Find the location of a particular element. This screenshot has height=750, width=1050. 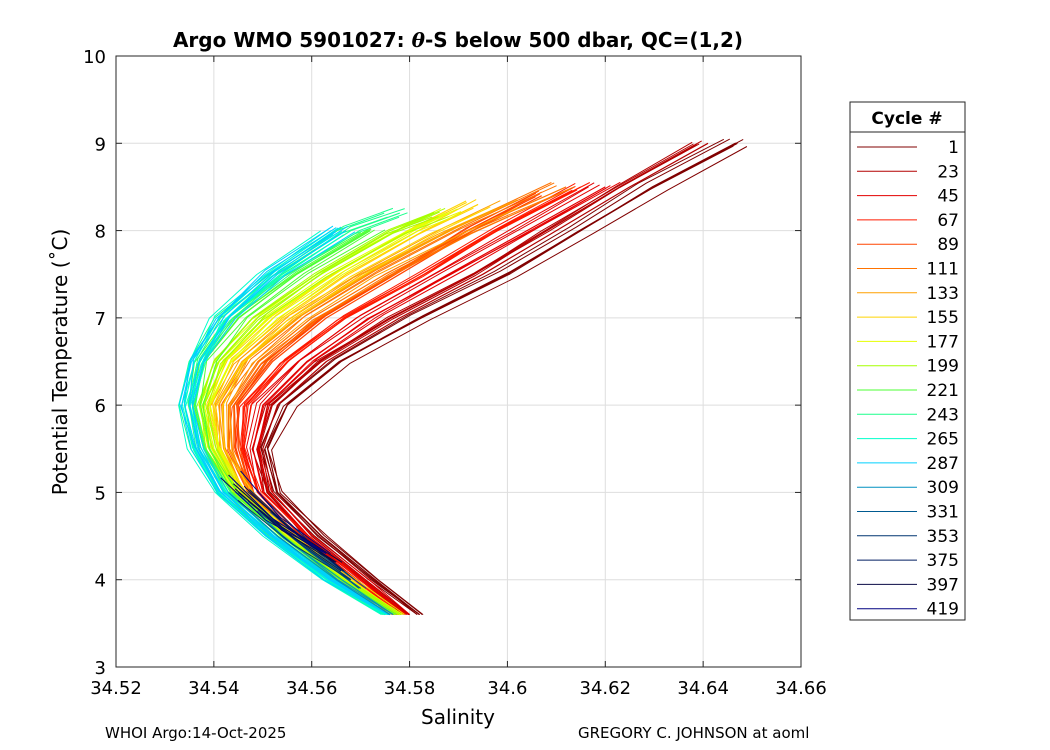

legend-label: 133 is located at coordinates (943, 294).